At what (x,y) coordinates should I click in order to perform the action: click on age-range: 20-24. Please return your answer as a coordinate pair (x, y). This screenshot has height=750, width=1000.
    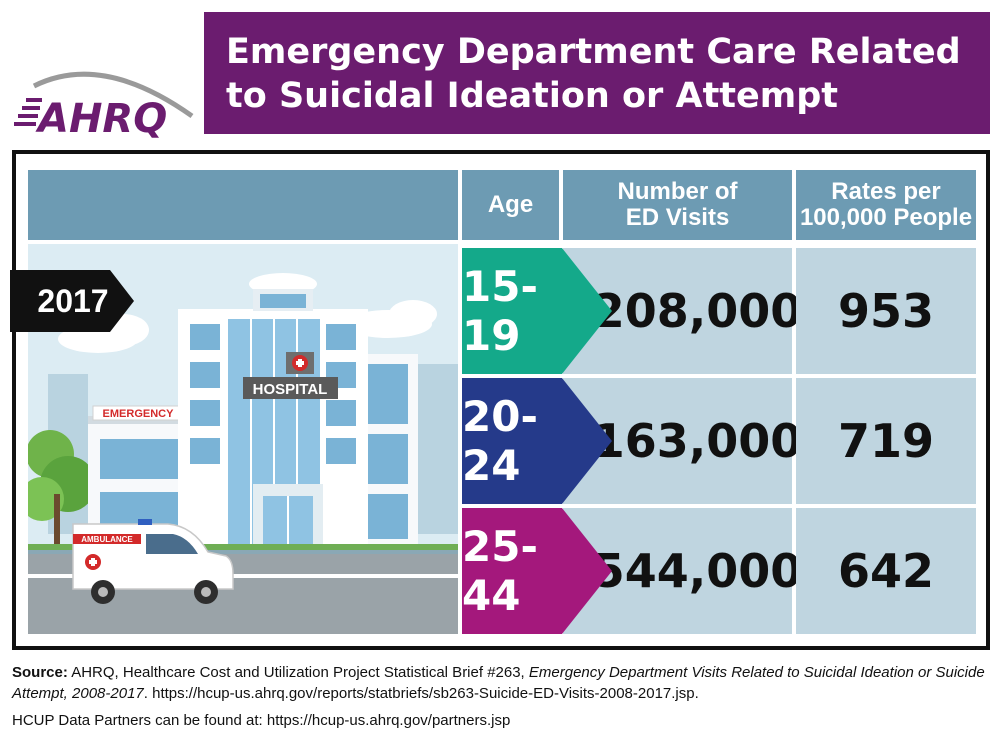
    Looking at the image, I should click on (500, 441).